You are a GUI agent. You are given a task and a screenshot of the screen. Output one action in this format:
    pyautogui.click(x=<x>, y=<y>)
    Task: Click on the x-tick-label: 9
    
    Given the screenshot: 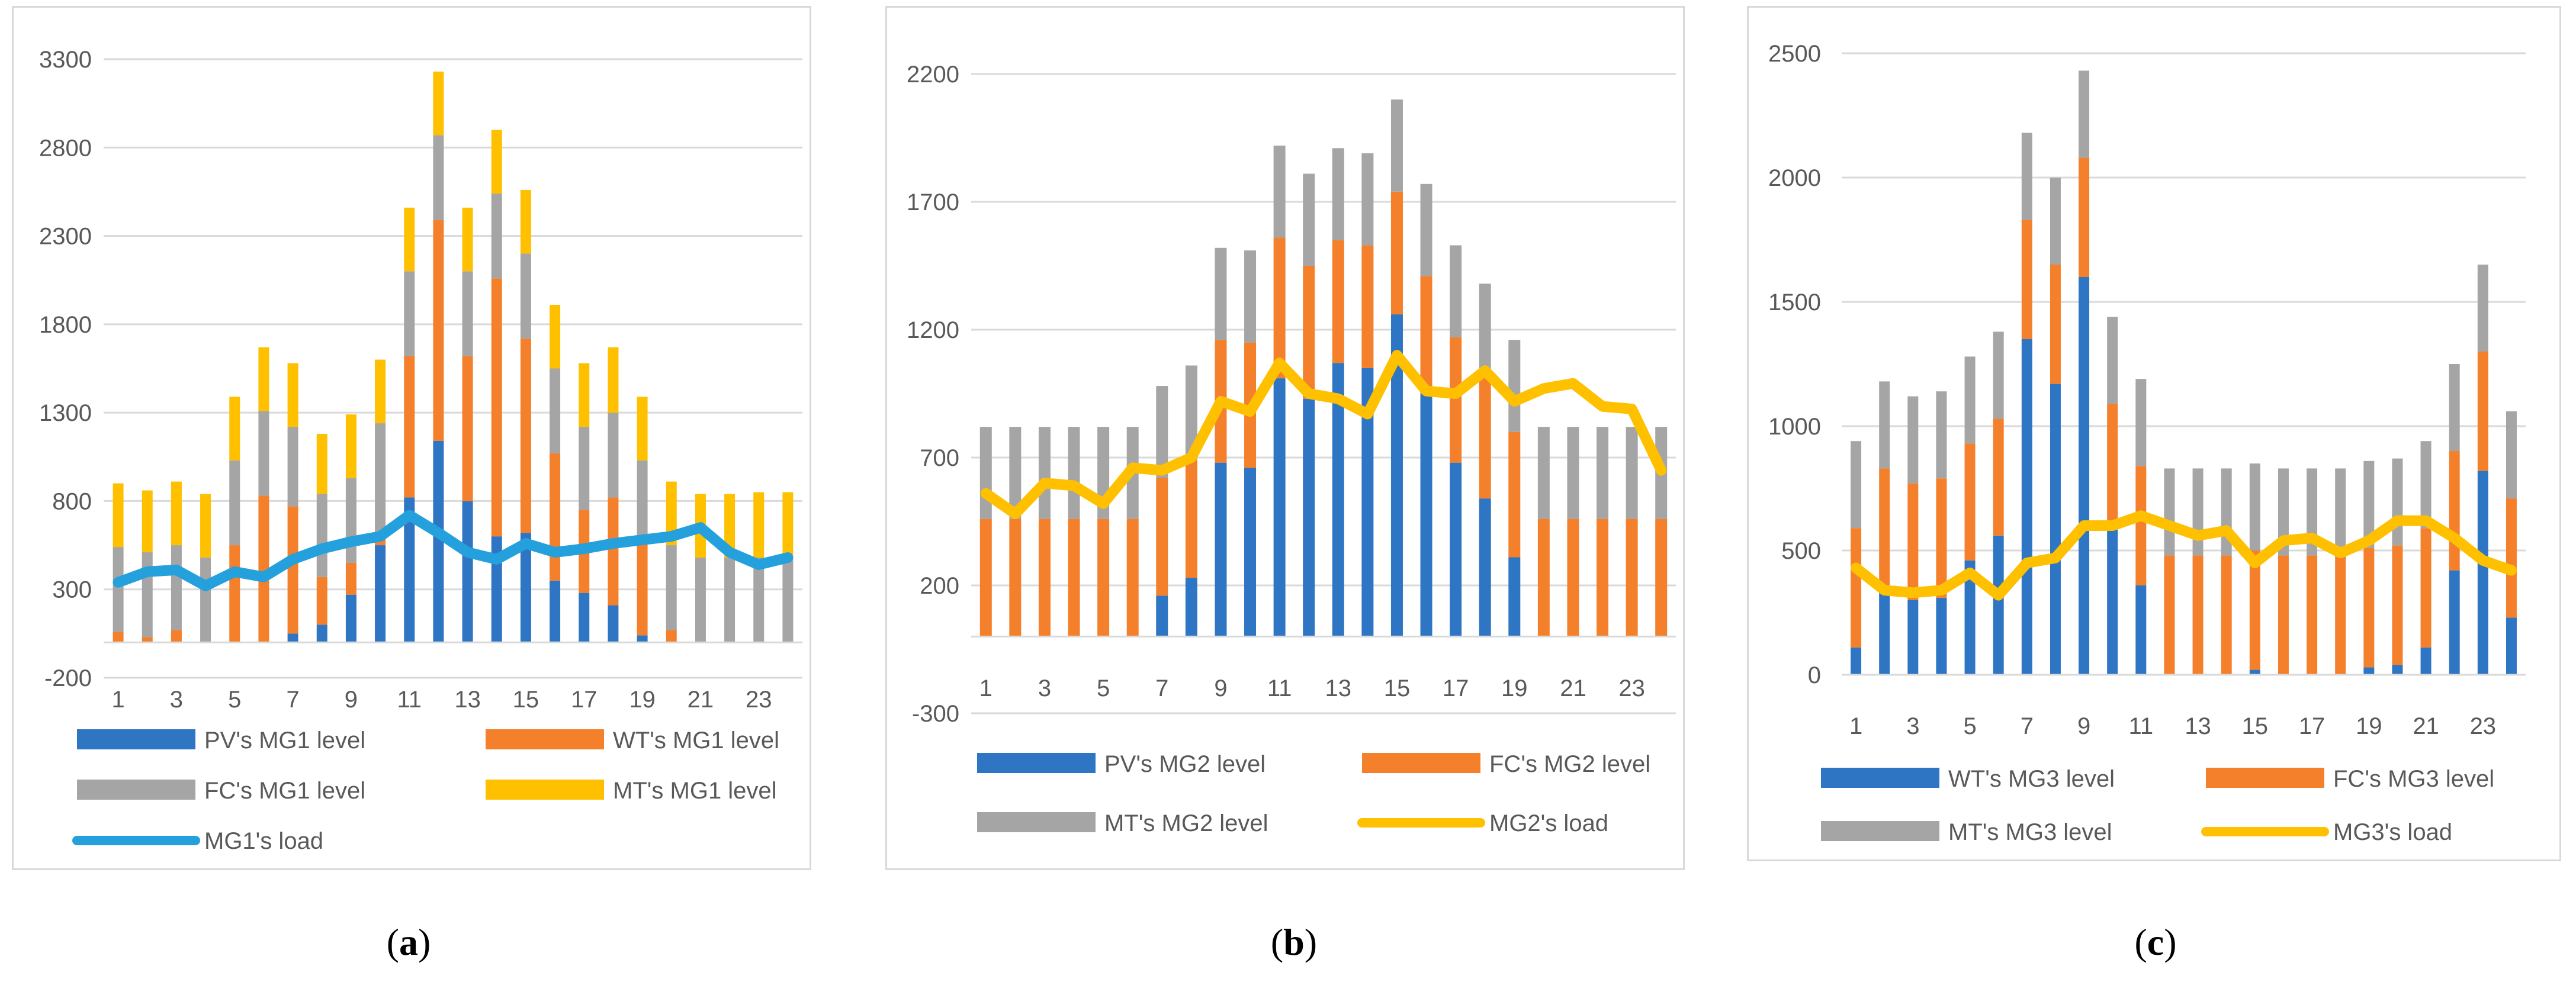 What is the action you would take?
    pyautogui.click(x=2083, y=726)
    